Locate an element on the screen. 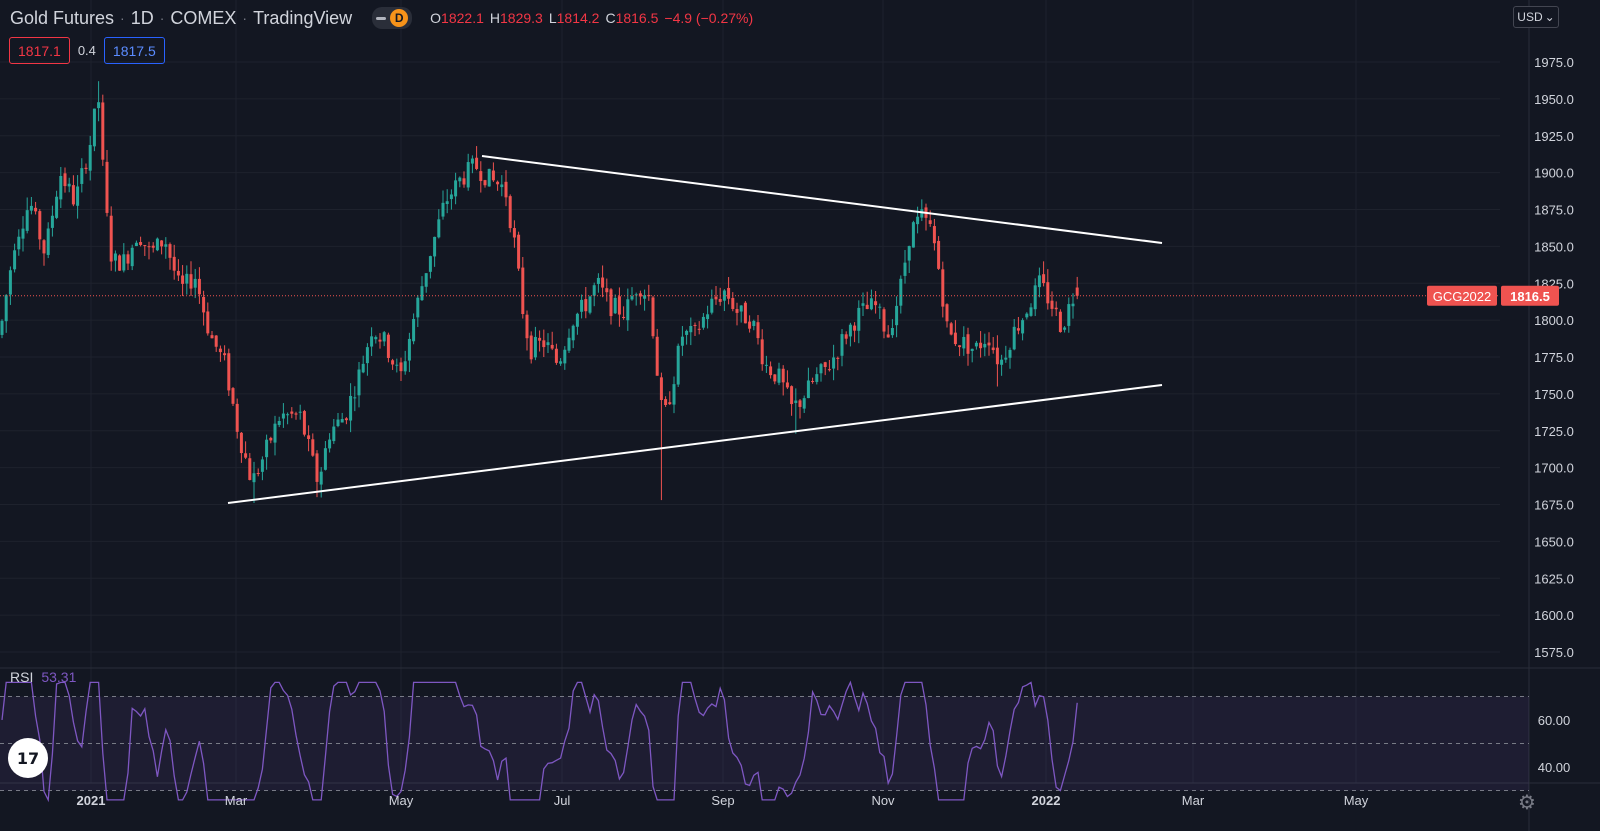 The width and height of the screenshot is (1600, 831). time-tick-label: Mar is located at coordinates (1193, 800).